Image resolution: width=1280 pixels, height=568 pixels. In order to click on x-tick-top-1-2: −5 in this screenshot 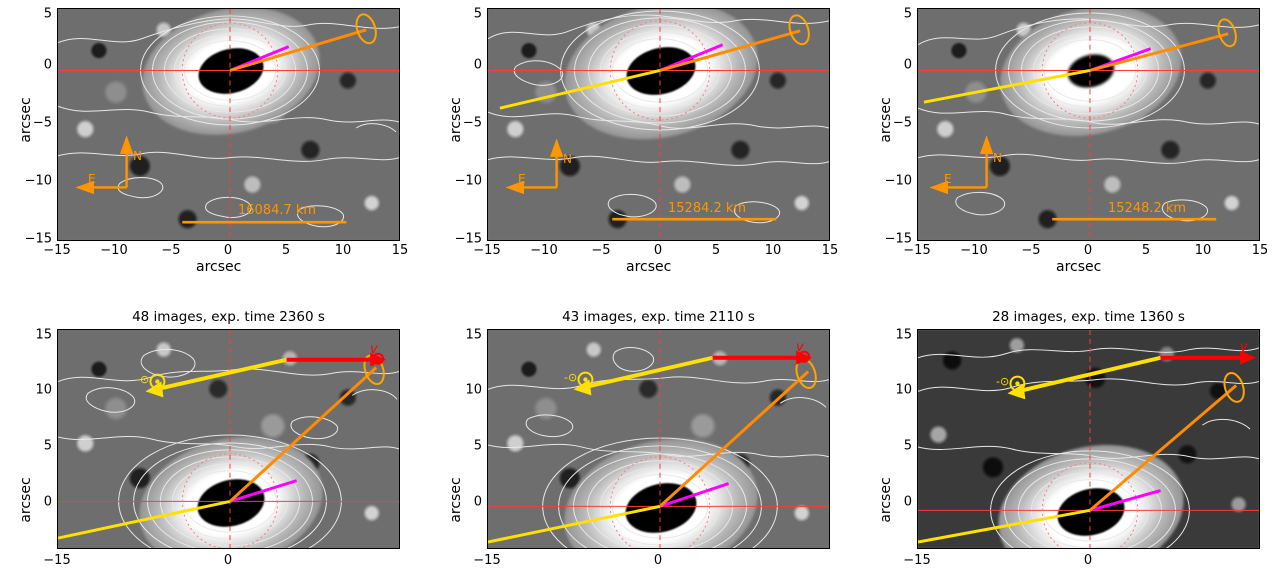, I will do `click(171, 250)`.